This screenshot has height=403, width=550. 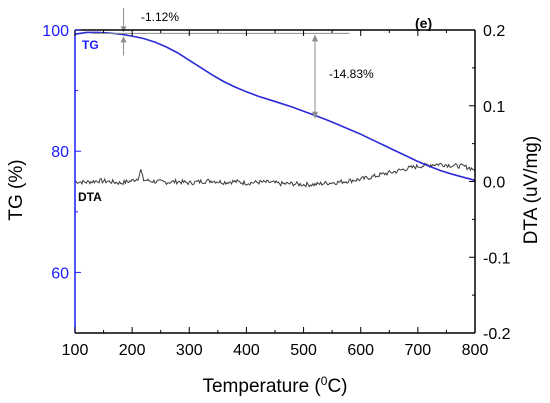 What do you see at coordinates (55, 31) in the screenshot?
I see `y-left-tick-label-0: 100` at bounding box center [55, 31].